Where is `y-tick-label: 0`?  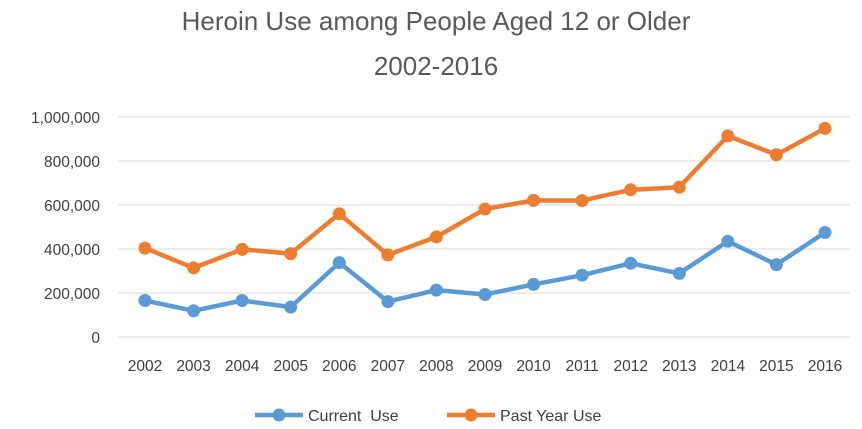 y-tick-label: 0 is located at coordinates (95, 338).